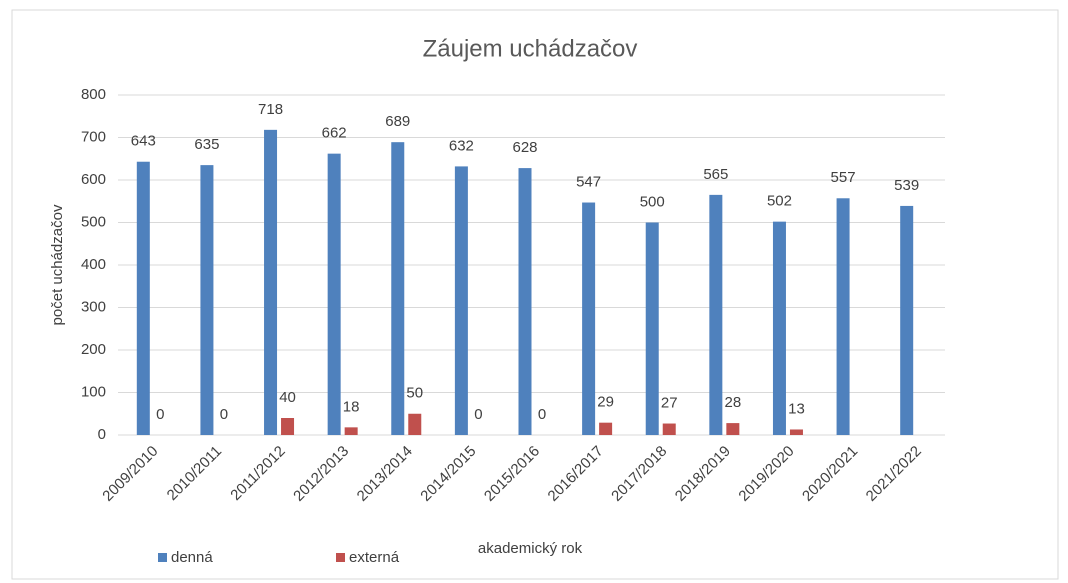 This screenshot has width=1068, height=583. What do you see at coordinates (843, 177) in the screenshot?
I see `data-label: 557` at bounding box center [843, 177].